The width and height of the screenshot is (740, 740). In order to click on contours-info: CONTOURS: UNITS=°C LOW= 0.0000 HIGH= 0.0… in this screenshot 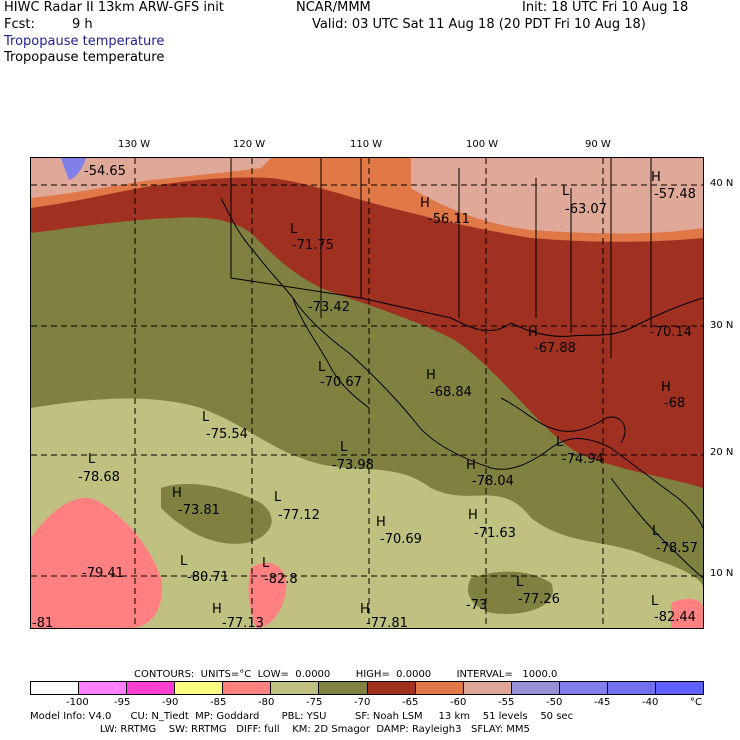, I will do `click(346, 674)`.